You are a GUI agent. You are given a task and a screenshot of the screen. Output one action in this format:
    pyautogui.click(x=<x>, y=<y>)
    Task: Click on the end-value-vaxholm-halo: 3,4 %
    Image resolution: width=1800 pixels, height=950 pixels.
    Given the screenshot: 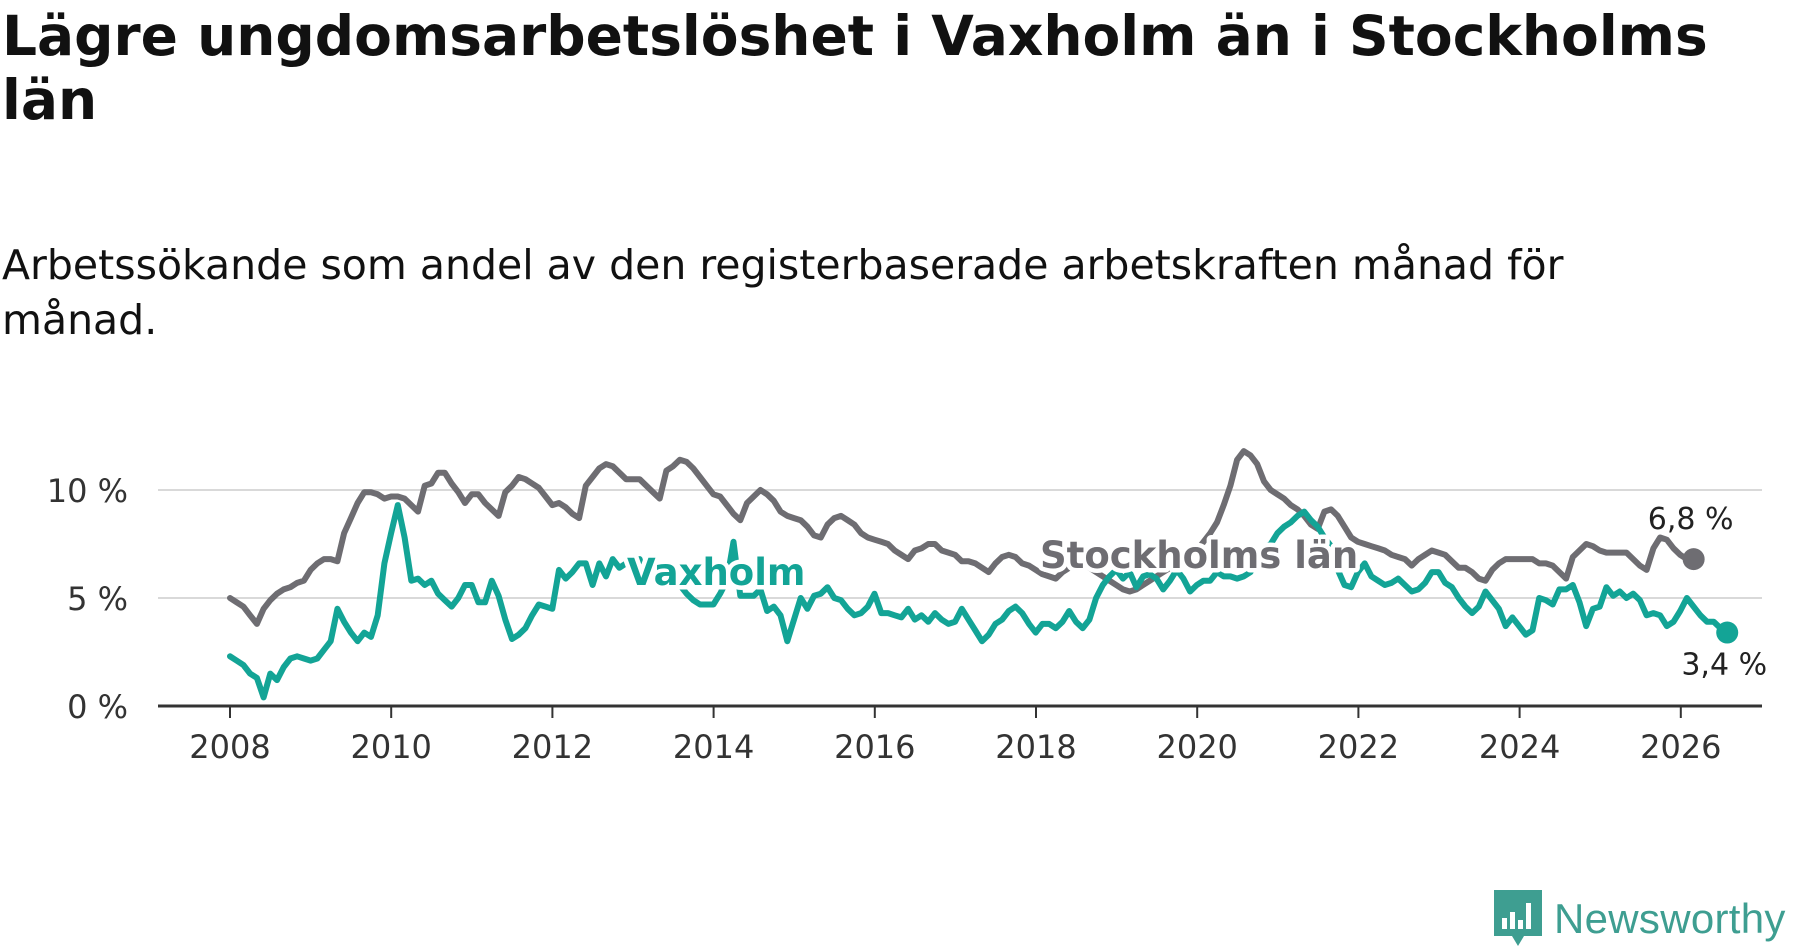 What is the action you would take?
    pyautogui.click(x=1724, y=665)
    